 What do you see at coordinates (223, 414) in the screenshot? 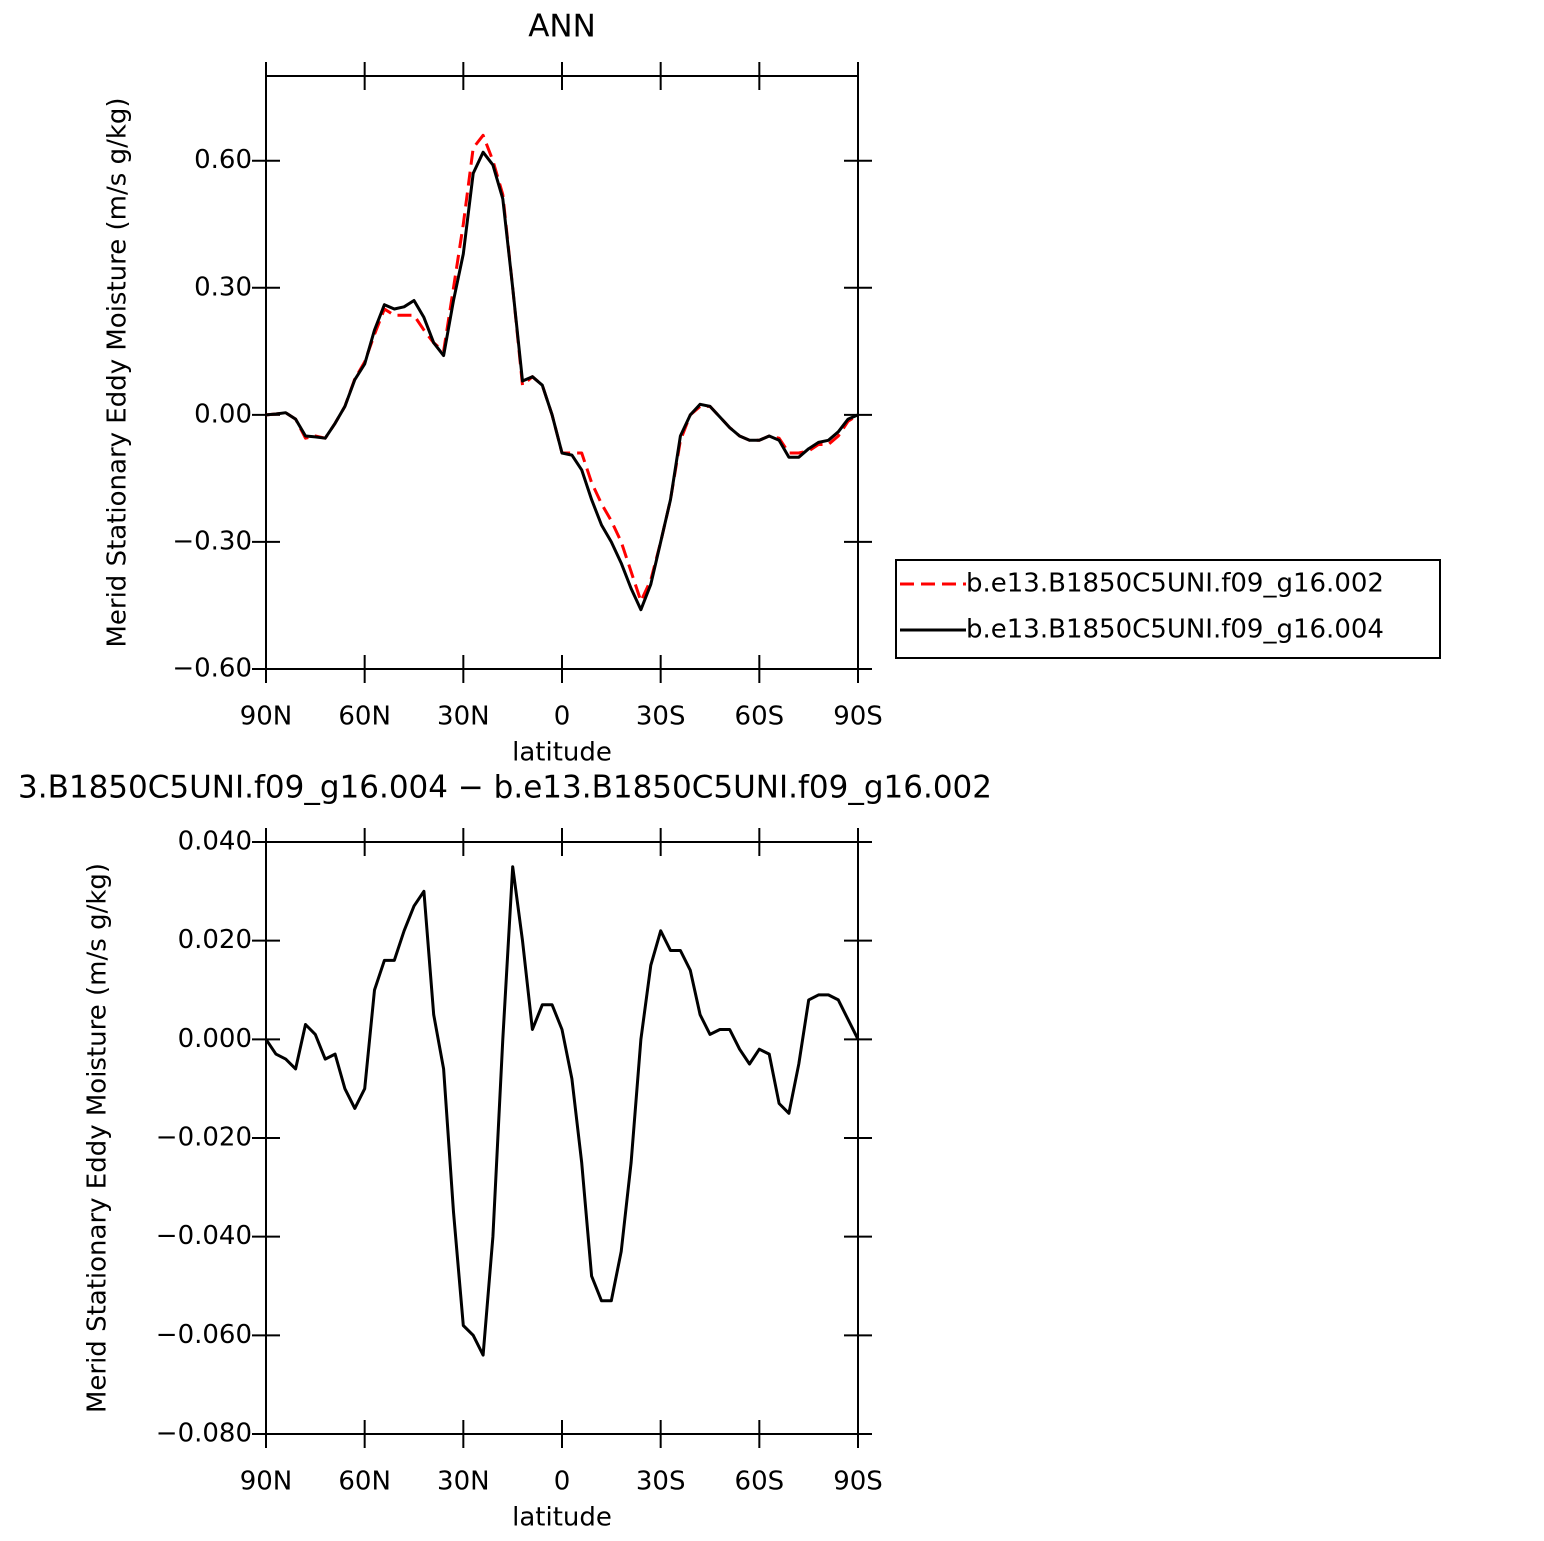
I see `y-tick-label: 0.00` at bounding box center [223, 414].